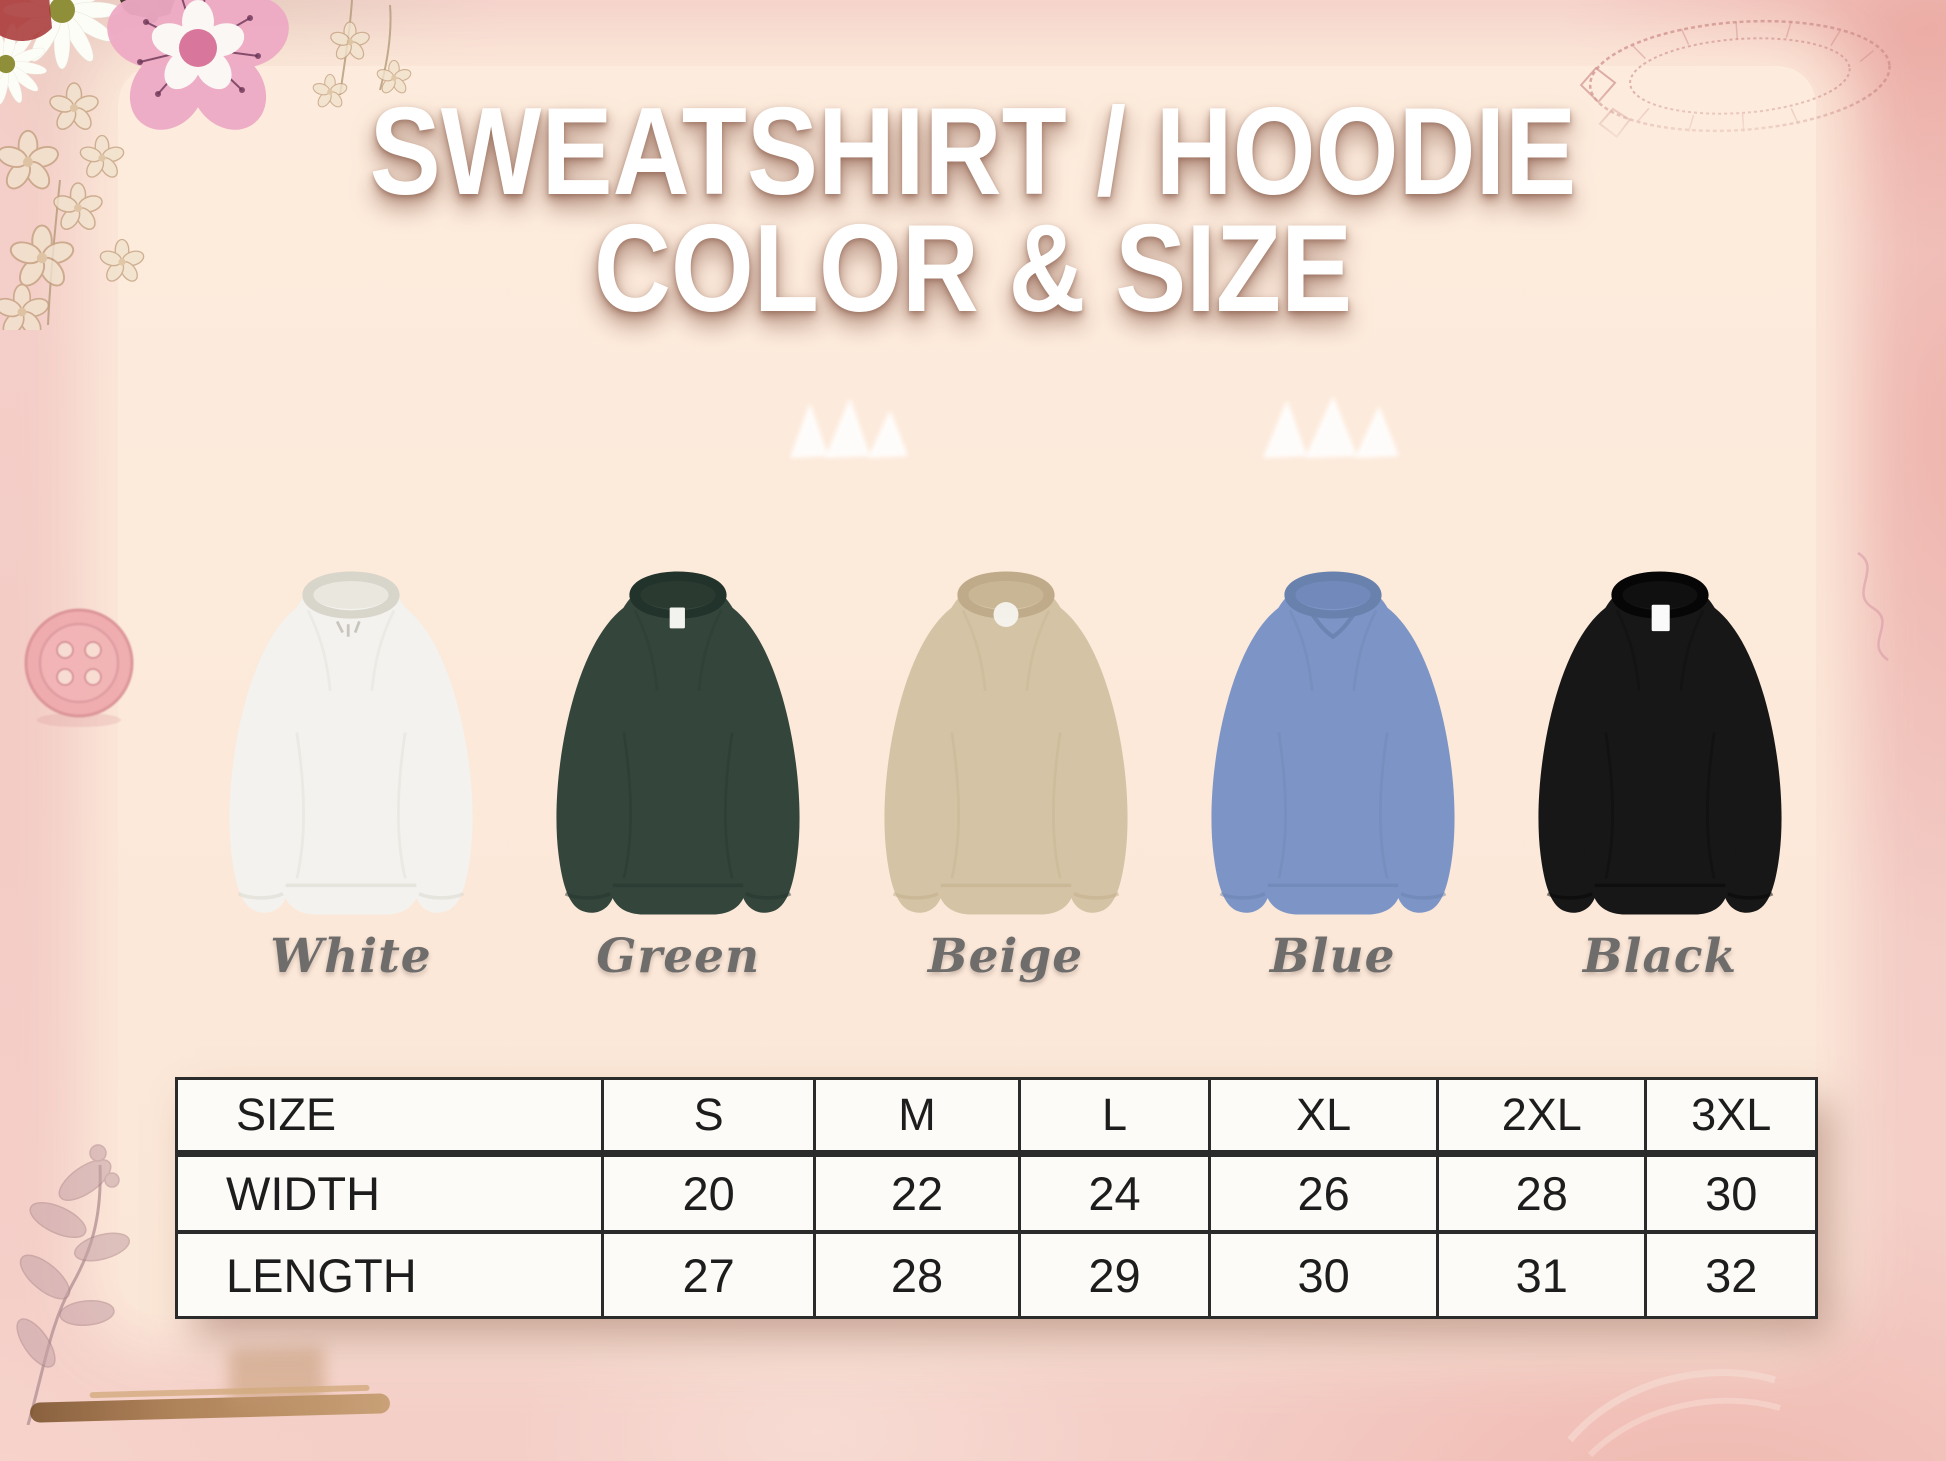 This screenshot has width=1946, height=1461. What do you see at coordinates (206, 165) in the screenshot?
I see `flower-cluster-decoration` at bounding box center [206, 165].